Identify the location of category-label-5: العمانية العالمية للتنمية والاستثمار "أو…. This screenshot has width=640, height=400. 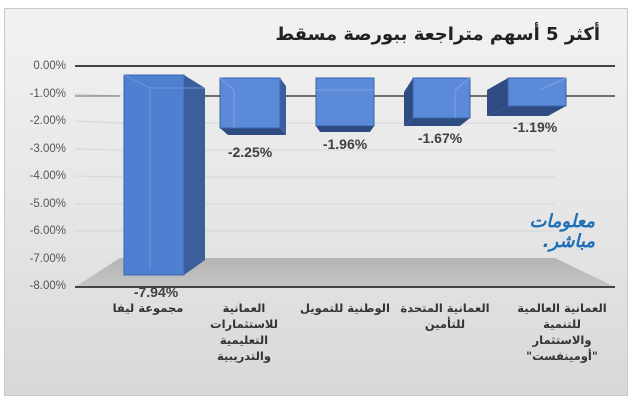
(562, 332).